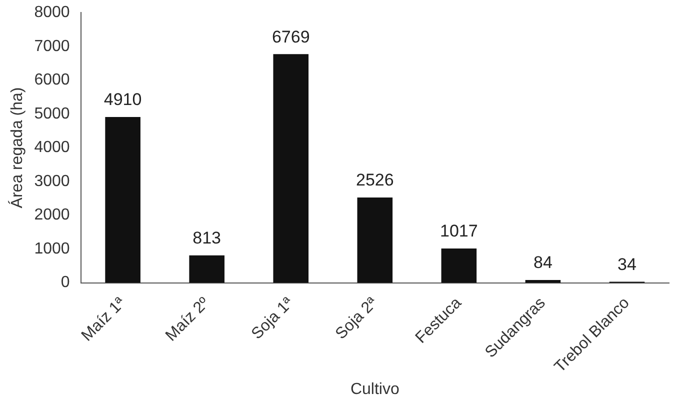  Describe the element at coordinates (52, 181) in the screenshot. I see `y-tick-label: 3000` at that location.